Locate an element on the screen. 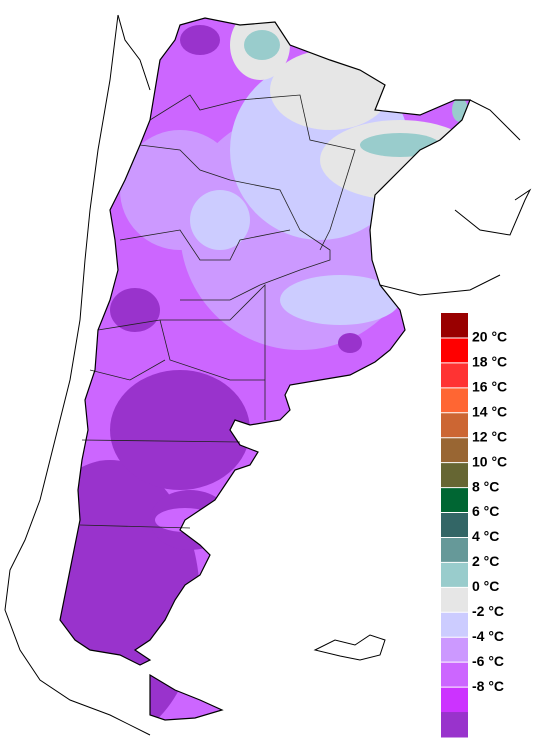  neighbor-coast is located at coordinates (455, 197).